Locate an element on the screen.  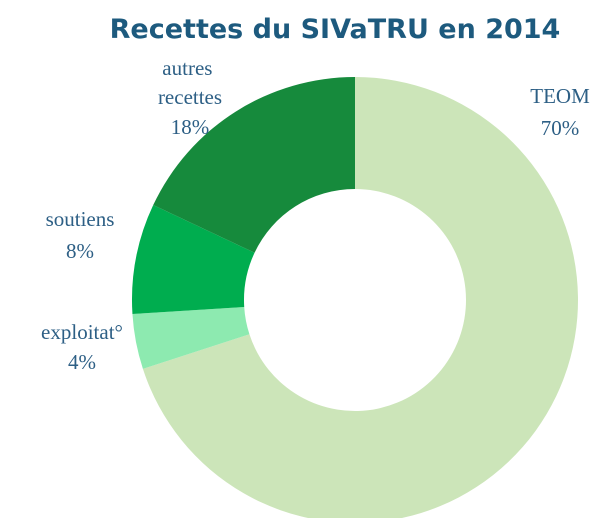
category-label: soutiens is located at coordinates (80, 219).